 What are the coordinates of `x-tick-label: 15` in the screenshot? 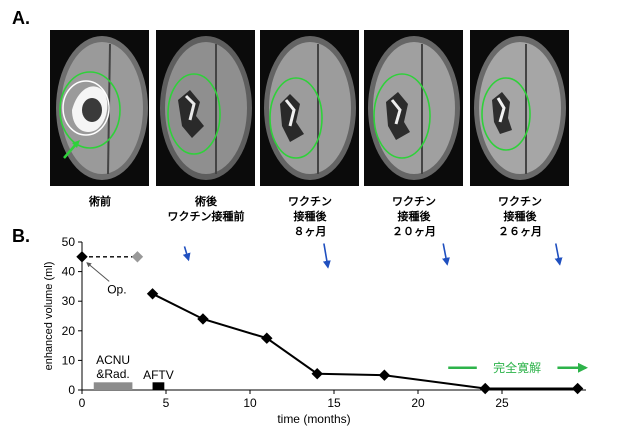 It's located at (334, 403).